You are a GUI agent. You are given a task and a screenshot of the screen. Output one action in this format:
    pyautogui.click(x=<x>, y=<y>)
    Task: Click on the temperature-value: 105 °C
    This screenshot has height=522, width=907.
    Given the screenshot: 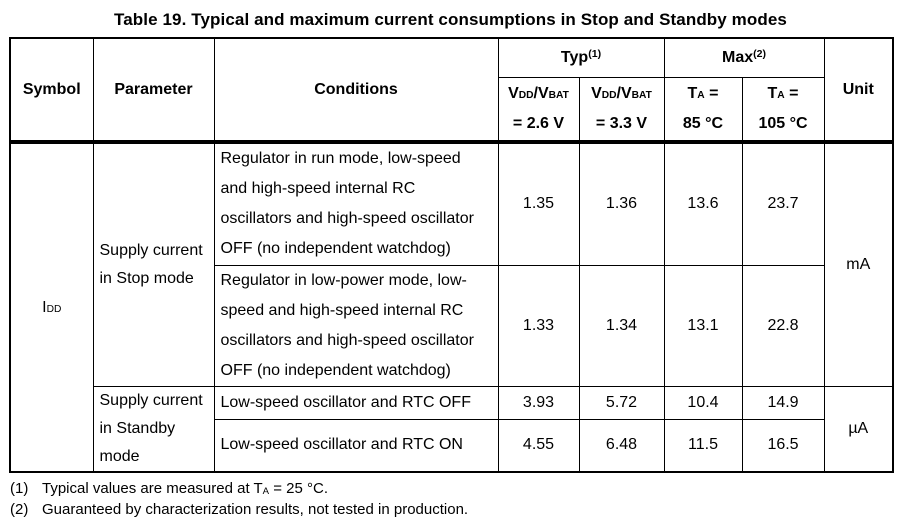 What is the action you would take?
    pyautogui.click(x=783, y=123)
    